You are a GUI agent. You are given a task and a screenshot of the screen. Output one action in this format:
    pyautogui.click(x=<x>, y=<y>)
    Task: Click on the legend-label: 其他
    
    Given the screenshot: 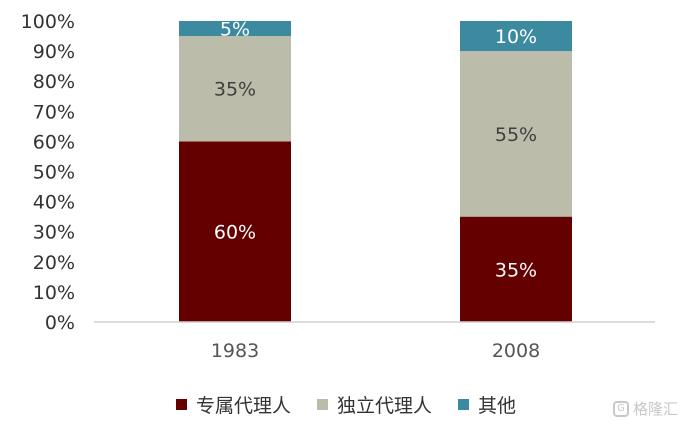 What is the action you would take?
    pyautogui.click(x=497, y=405)
    